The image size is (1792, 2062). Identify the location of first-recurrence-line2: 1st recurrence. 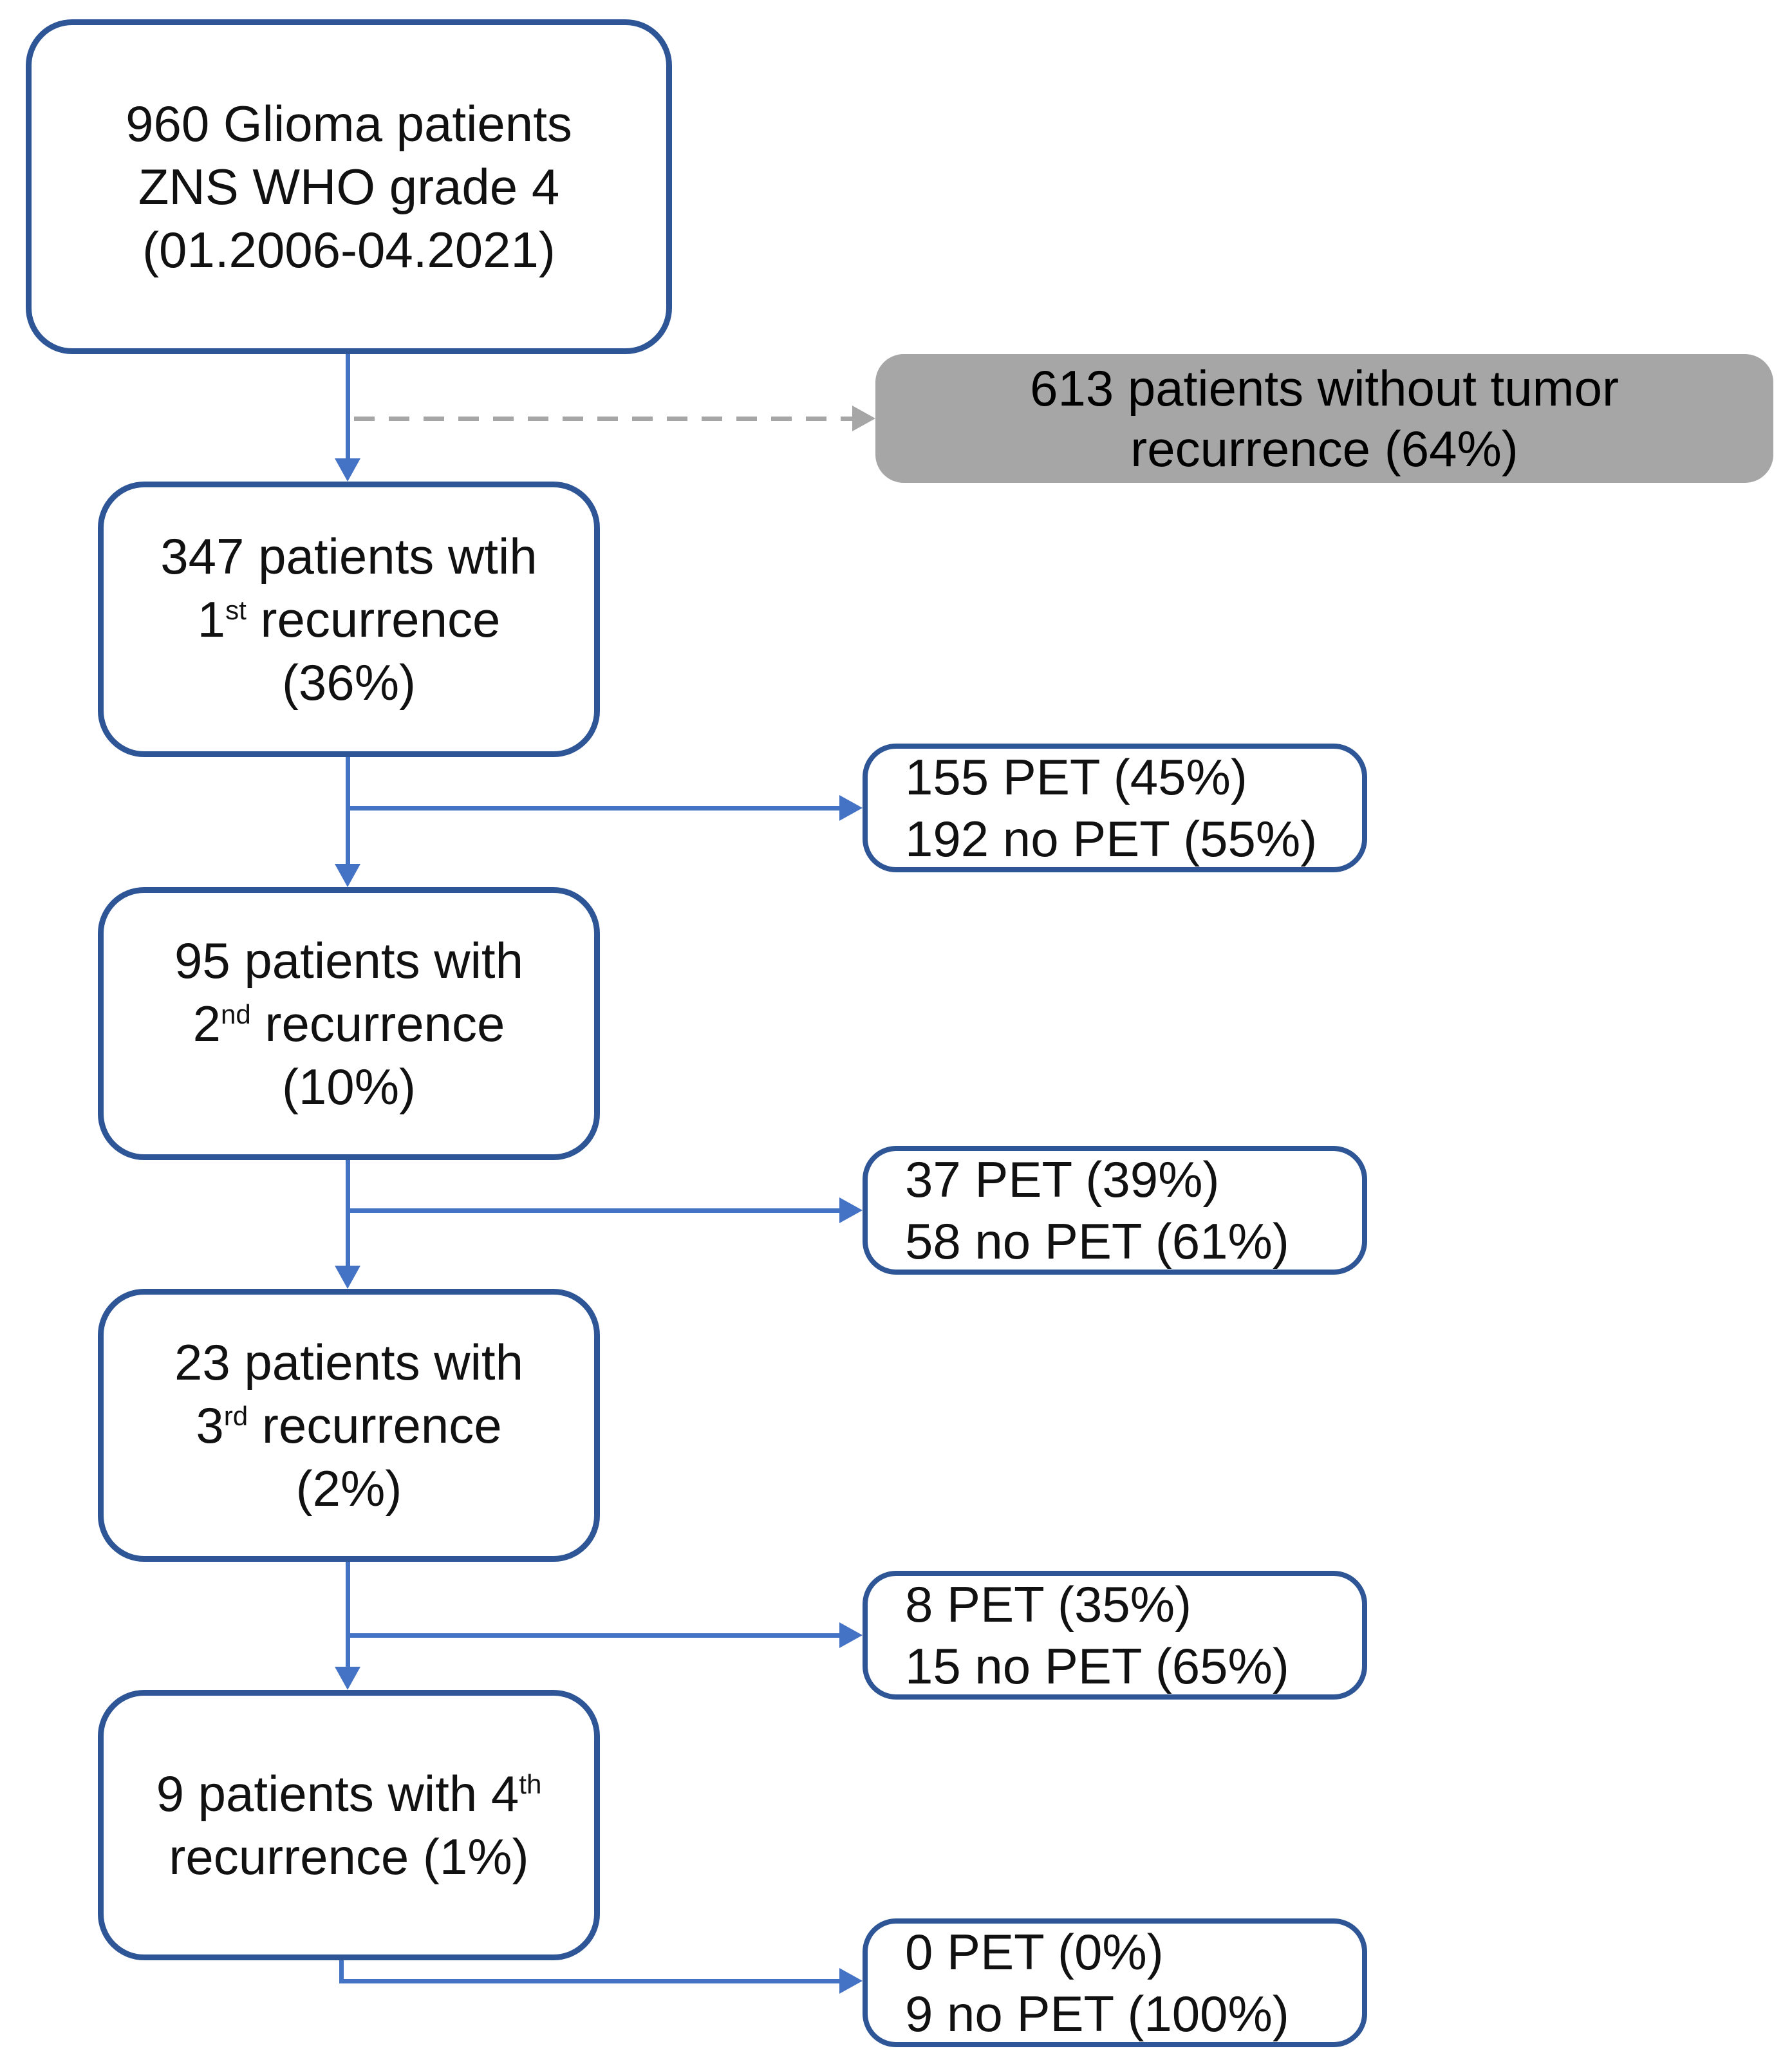
(349, 620).